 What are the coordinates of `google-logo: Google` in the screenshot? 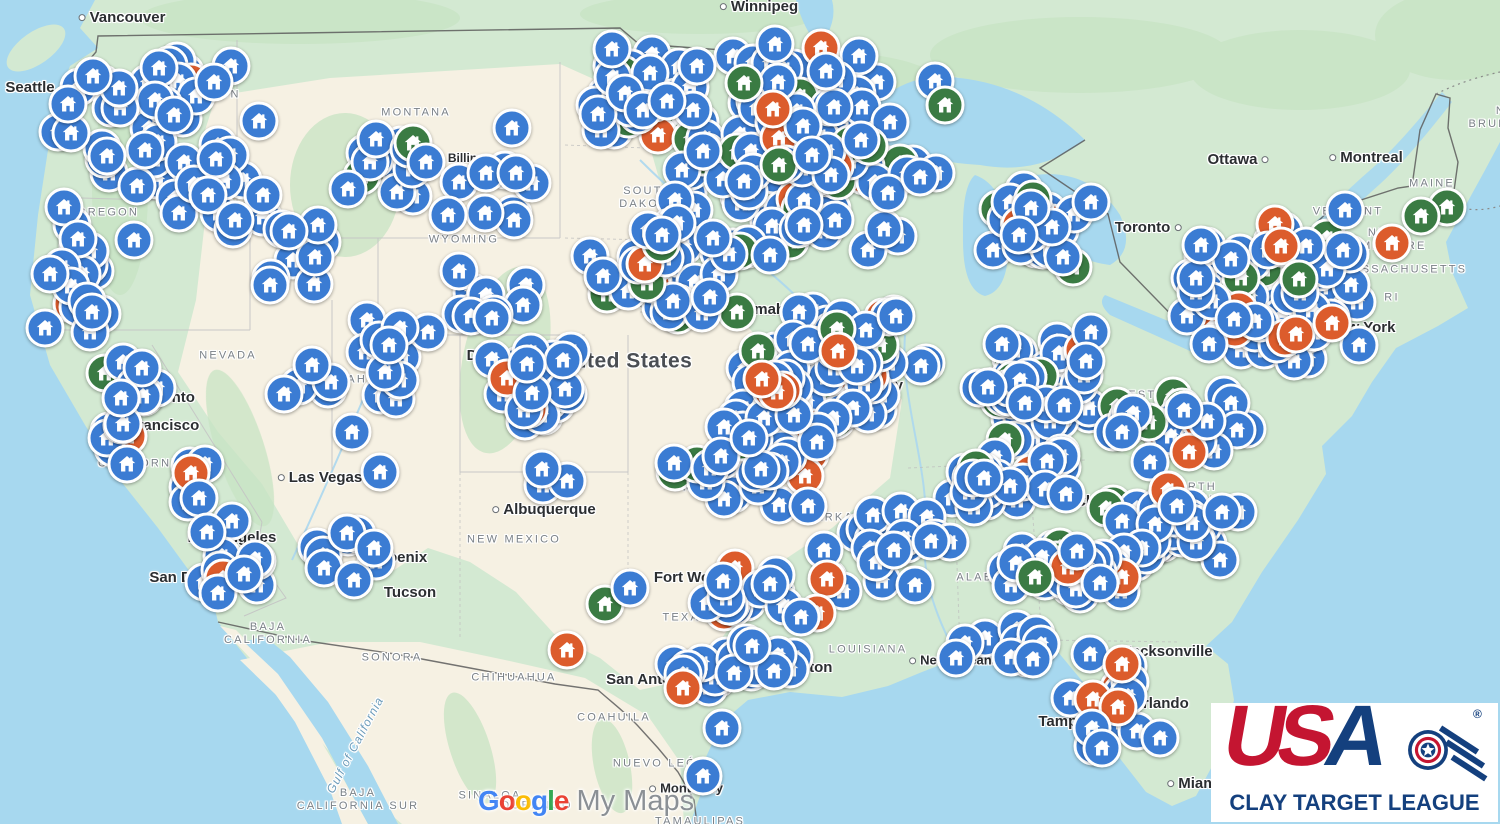 It's located at (523, 801).